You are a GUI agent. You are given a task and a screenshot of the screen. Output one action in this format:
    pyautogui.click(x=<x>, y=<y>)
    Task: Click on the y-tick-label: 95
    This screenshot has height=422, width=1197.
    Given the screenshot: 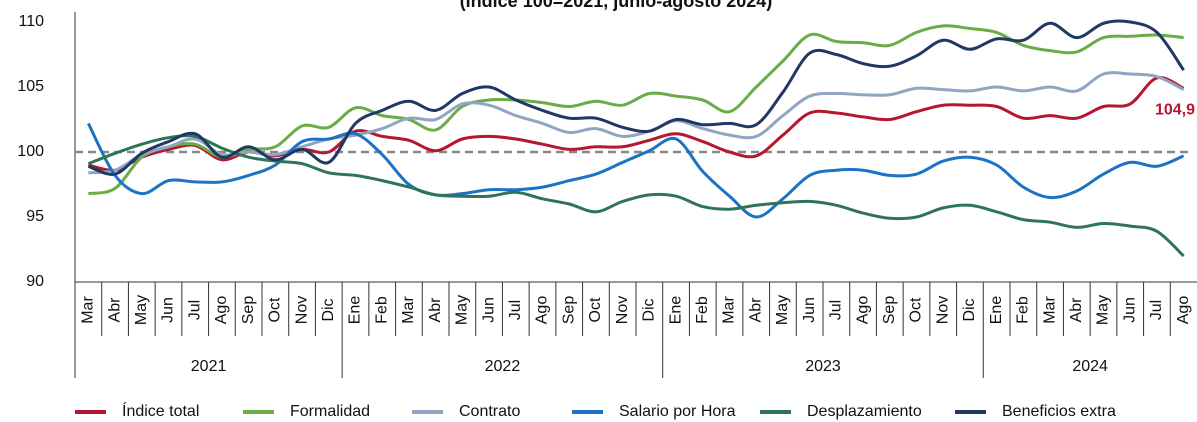 What is the action you would take?
    pyautogui.click(x=35, y=216)
    